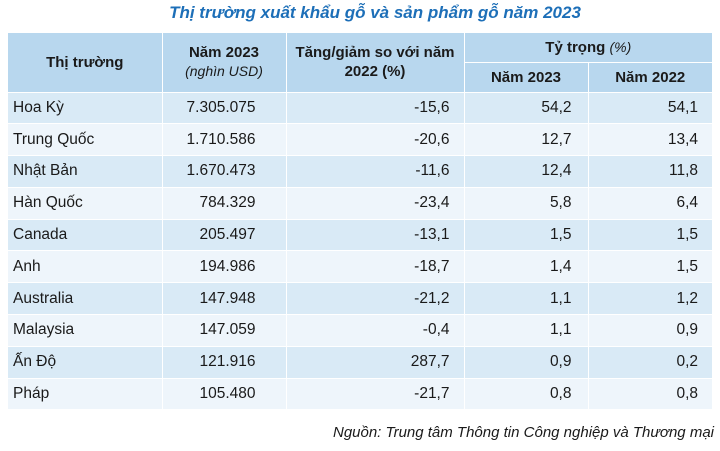 This screenshot has width=720, height=451. Describe the element at coordinates (224, 267) in the screenshot. I see `value-cell: 194.986` at that location.